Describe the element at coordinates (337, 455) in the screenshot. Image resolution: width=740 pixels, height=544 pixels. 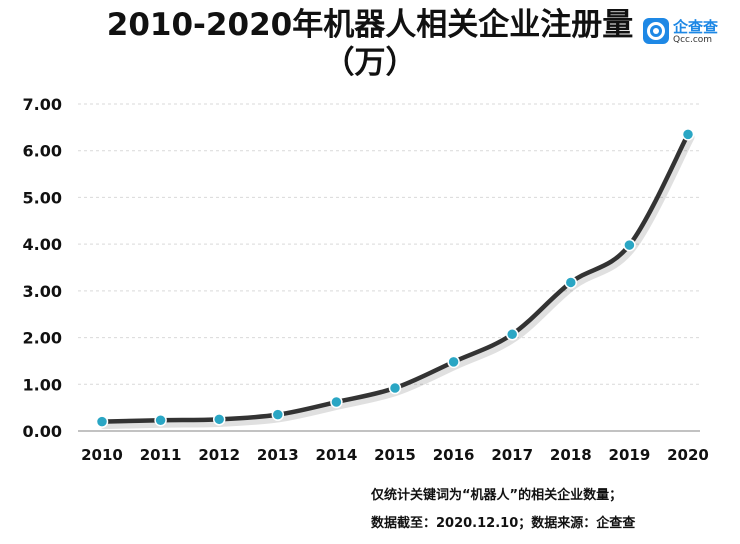
I see `x-tick-label: 2014` at that location.